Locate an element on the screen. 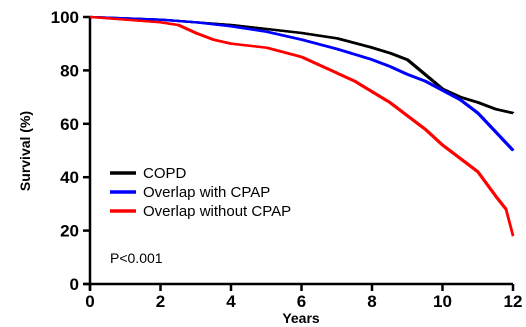 This screenshot has width=526, height=327. y-tick-label: 80 is located at coordinates (69, 70).